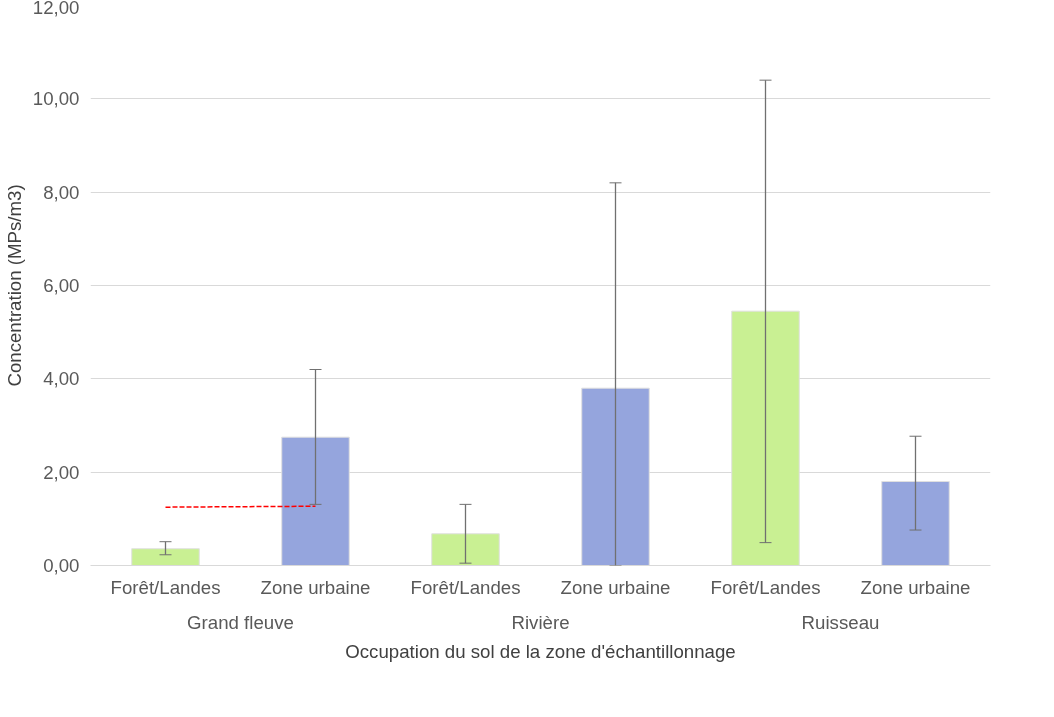 The height and width of the screenshot is (717, 1054). I want to click on text: Grand fleuve, so click(240, 622).